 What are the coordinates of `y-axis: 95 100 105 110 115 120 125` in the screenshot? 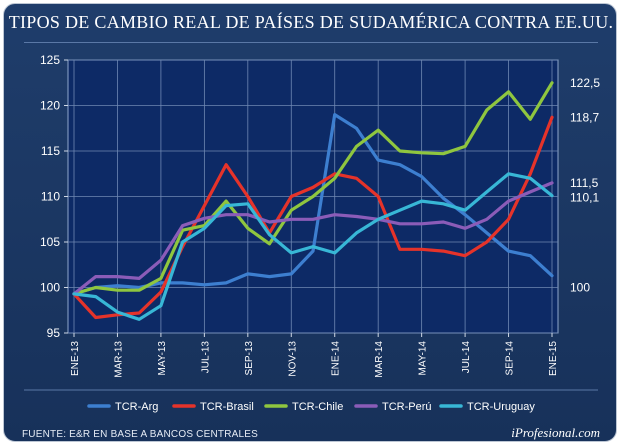 It's located at (54, 196).